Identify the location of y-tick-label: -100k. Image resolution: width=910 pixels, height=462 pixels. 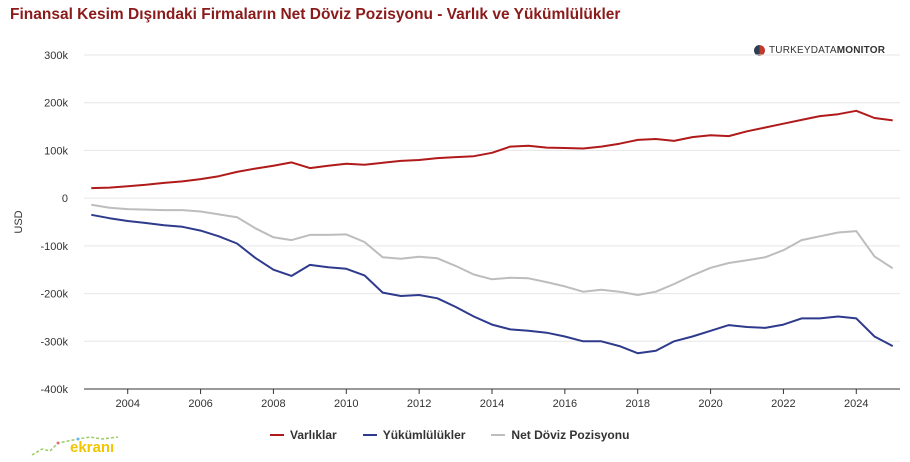
(54, 247).